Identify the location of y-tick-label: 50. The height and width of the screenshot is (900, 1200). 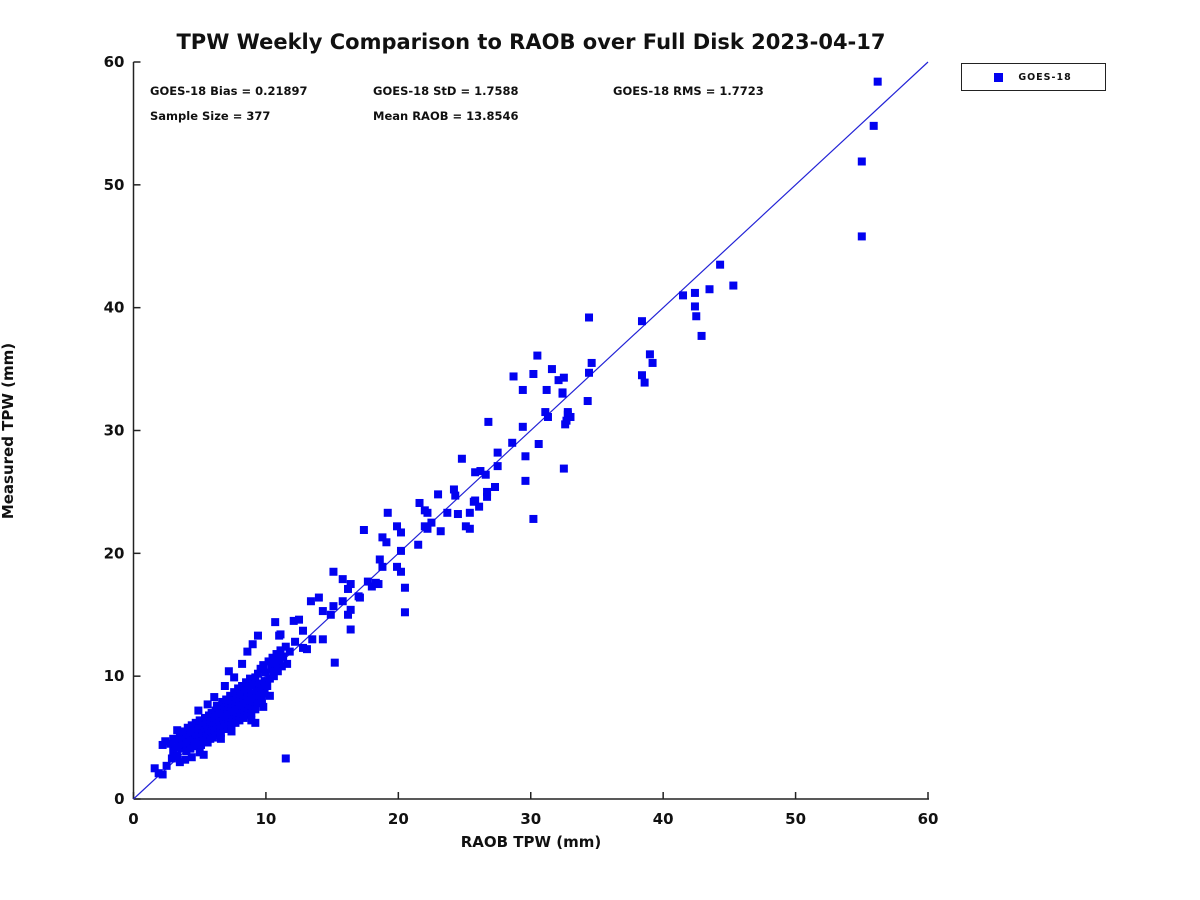
(114, 185).